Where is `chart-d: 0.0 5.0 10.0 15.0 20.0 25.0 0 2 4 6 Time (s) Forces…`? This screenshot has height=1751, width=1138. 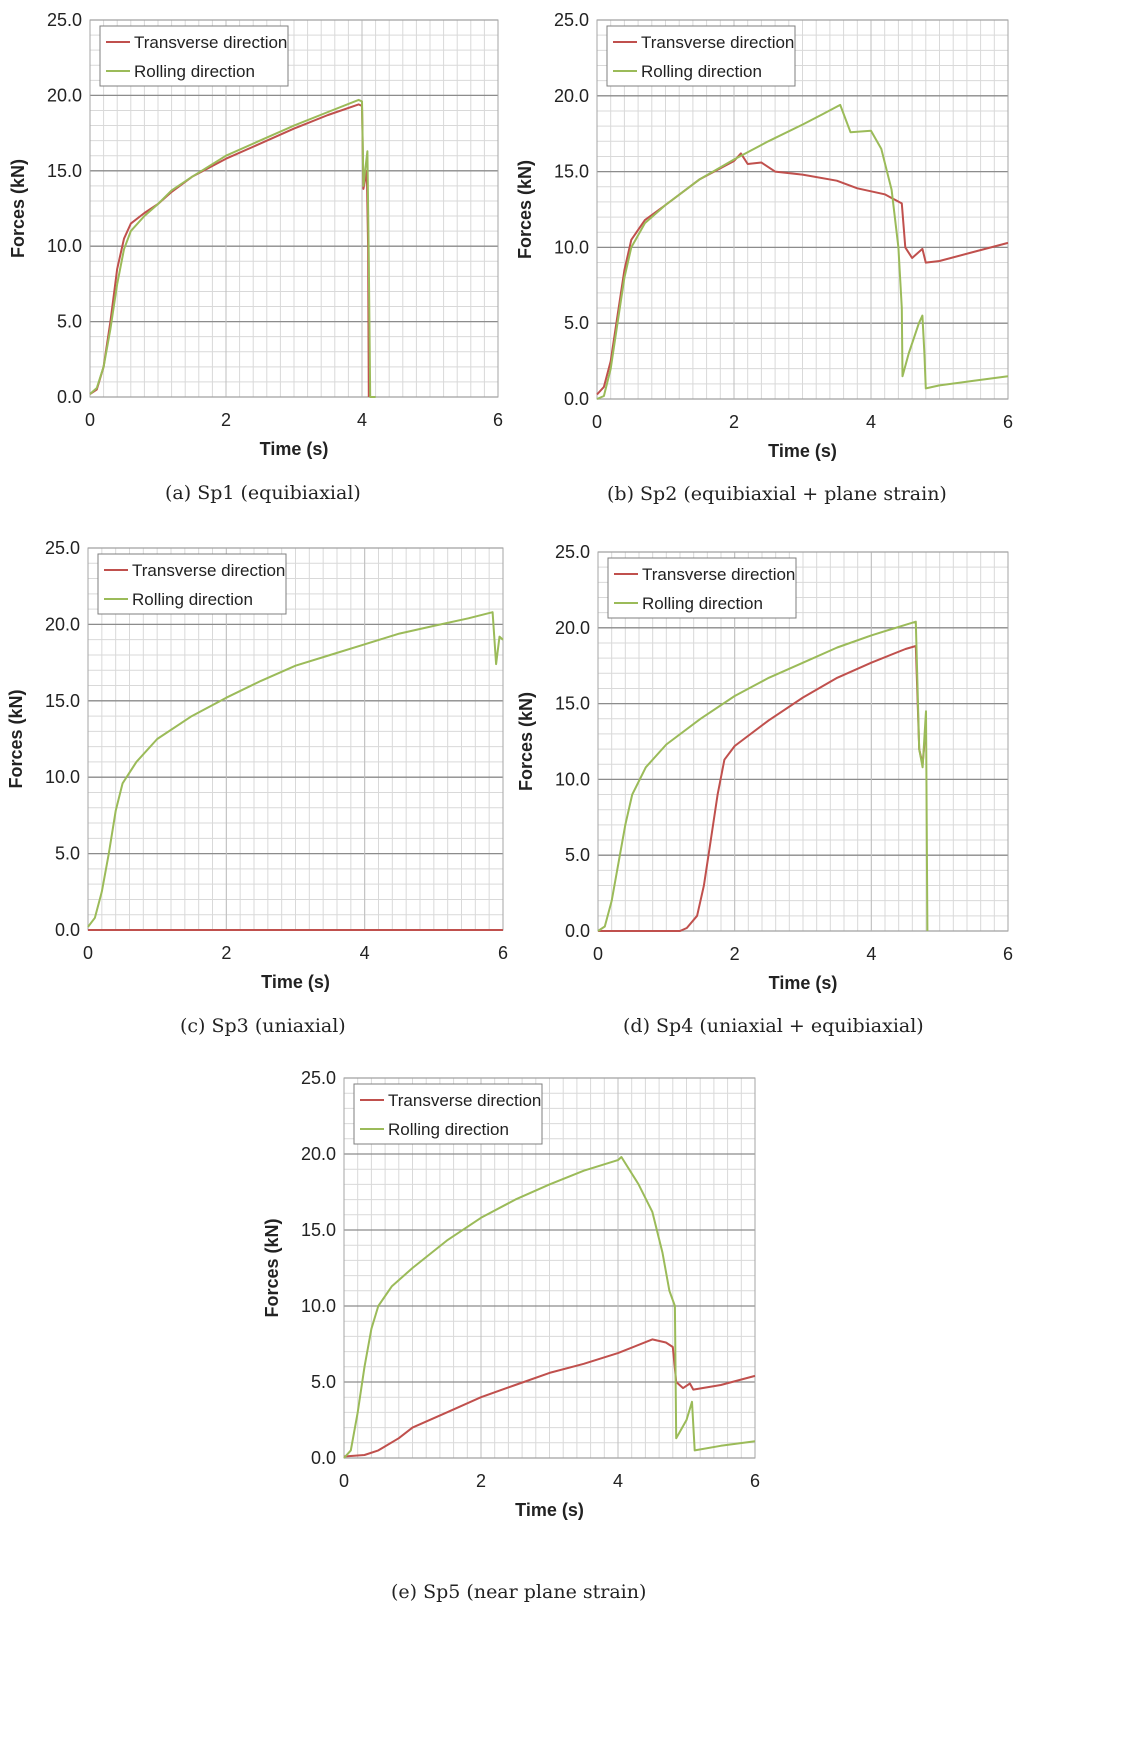
chart-d: 0.0 5.0 10.0 15.0 20.0 25.0 0 2 4 6 Time (s) Forces… is located at coordinates (764, 767).